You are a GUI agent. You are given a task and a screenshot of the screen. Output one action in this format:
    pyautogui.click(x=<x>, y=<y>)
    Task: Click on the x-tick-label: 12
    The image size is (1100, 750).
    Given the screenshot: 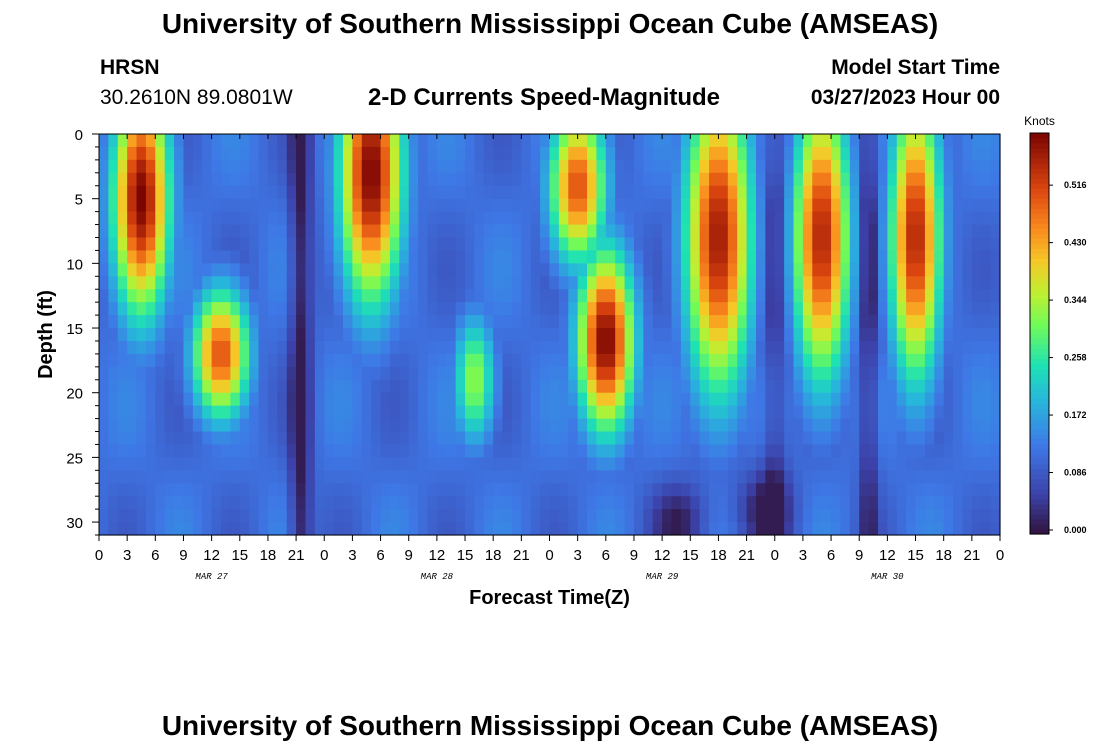 What is the action you would take?
    pyautogui.click(x=211, y=555)
    